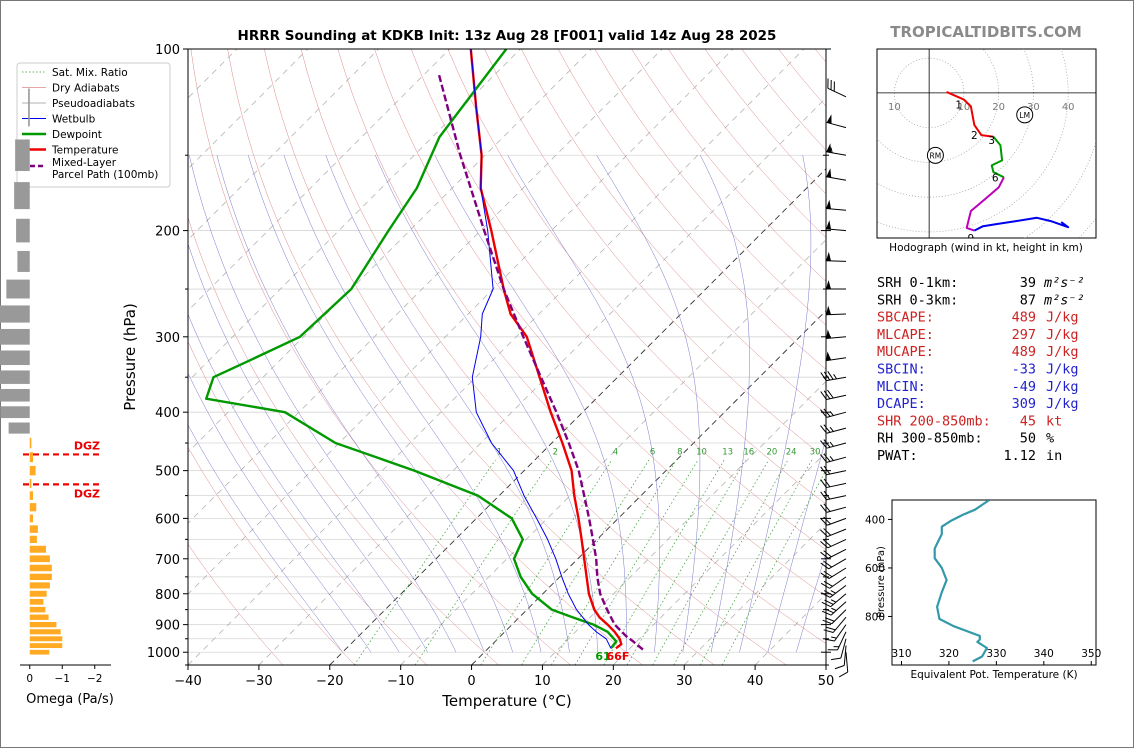  What do you see at coordinates (930, 439) in the screenshot?
I see `index-label: RH 300-850mb:` at bounding box center [930, 439].